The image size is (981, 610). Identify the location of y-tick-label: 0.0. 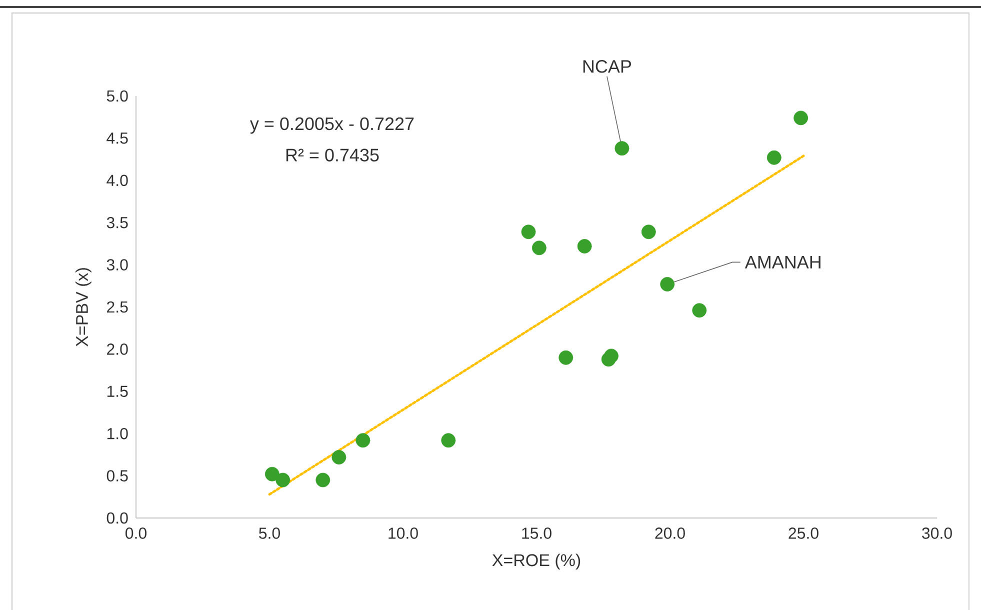
(117, 518).